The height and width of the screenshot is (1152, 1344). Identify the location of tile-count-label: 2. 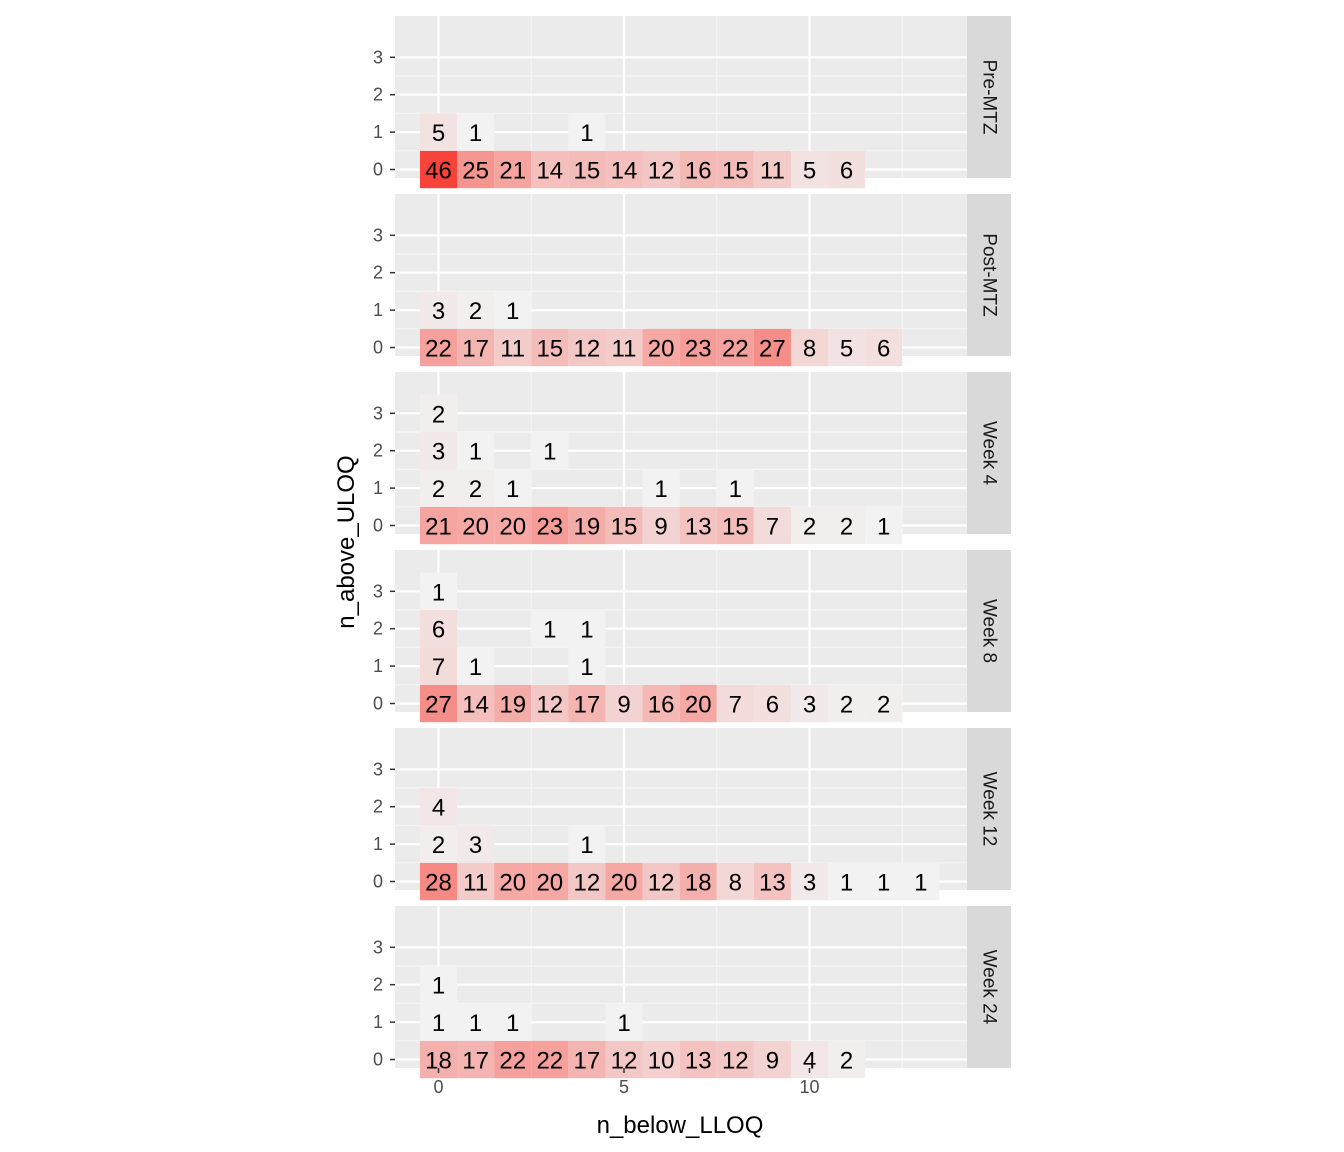
(438, 414).